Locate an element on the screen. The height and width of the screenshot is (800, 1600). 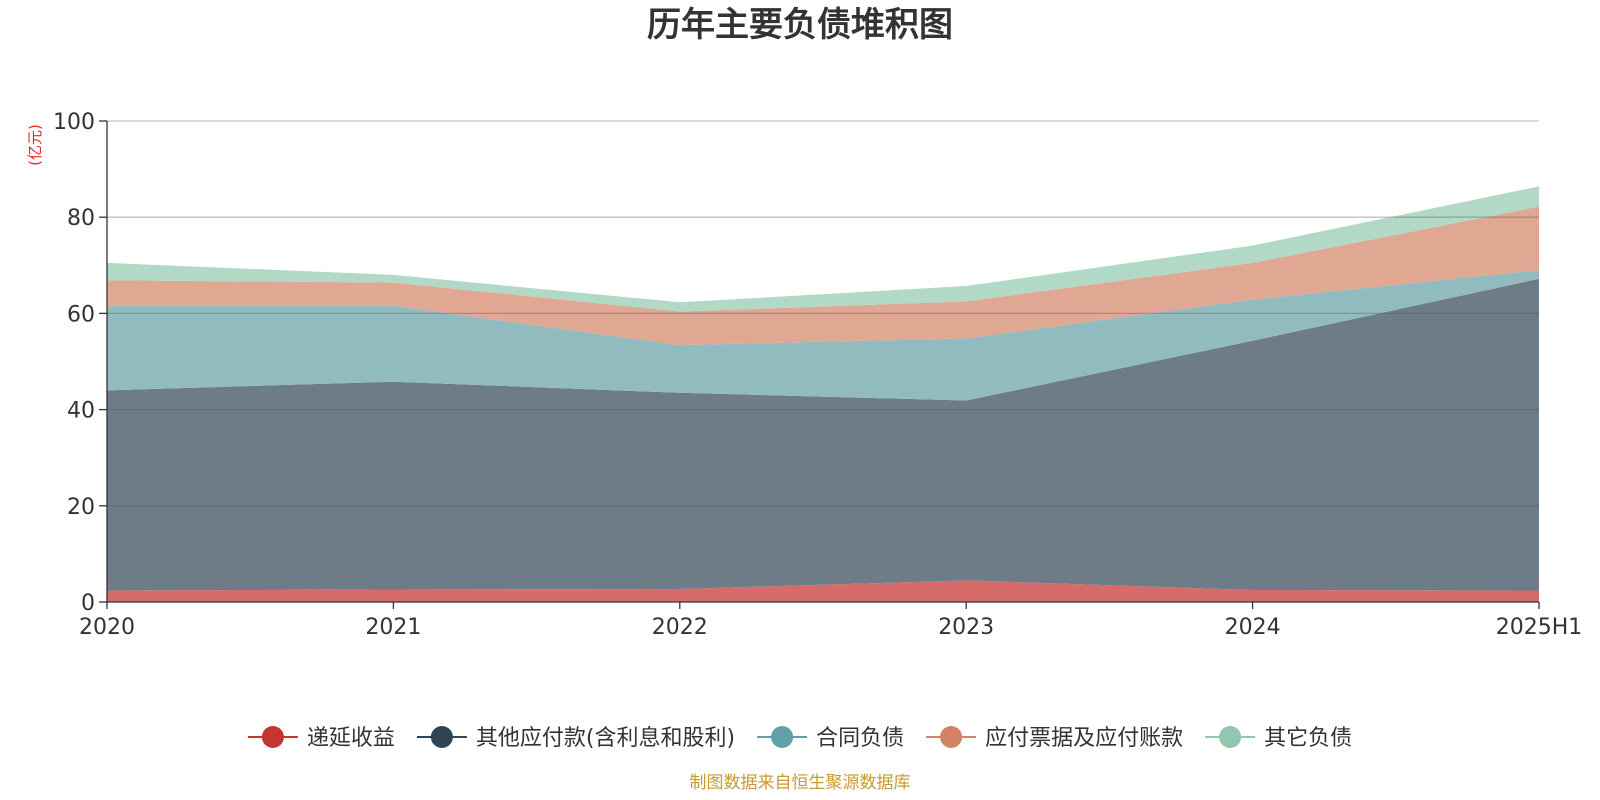
x-tick-label-1: 2021 is located at coordinates (393, 627).